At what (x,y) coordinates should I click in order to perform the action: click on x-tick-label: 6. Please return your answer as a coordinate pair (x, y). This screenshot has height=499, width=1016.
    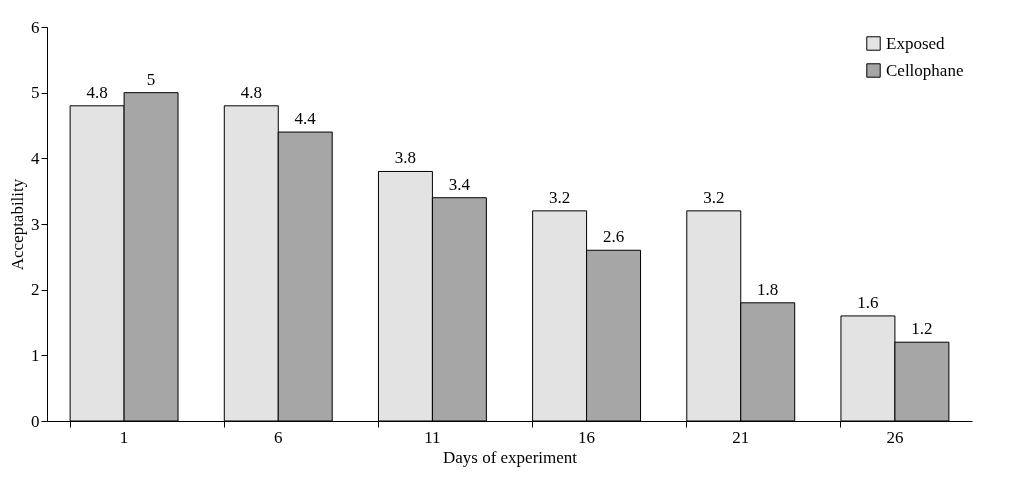
    Looking at the image, I should click on (278, 437).